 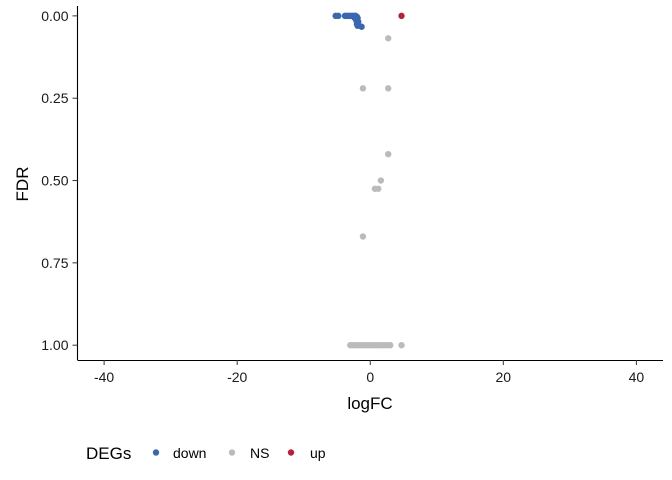 What do you see at coordinates (54, 98) in the screenshot?
I see `y-tick-label: 0.25` at bounding box center [54, 98].